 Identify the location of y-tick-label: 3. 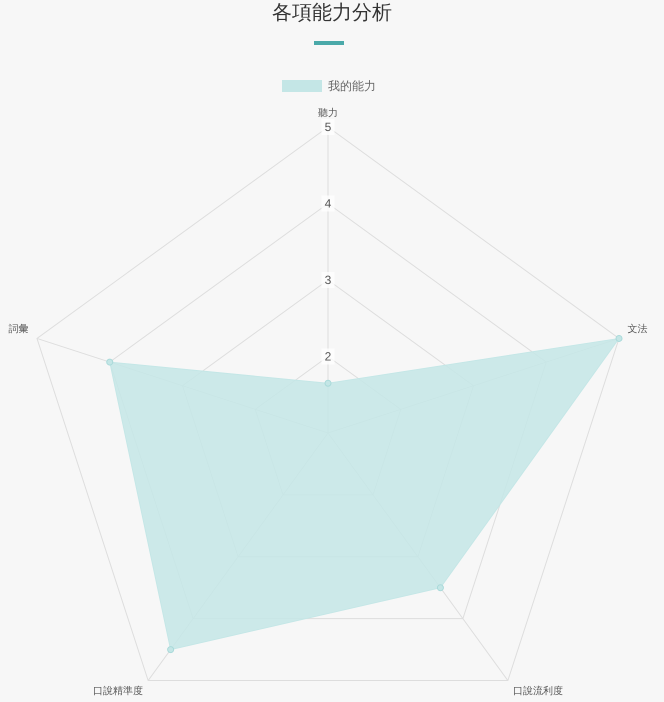
(328, 280).